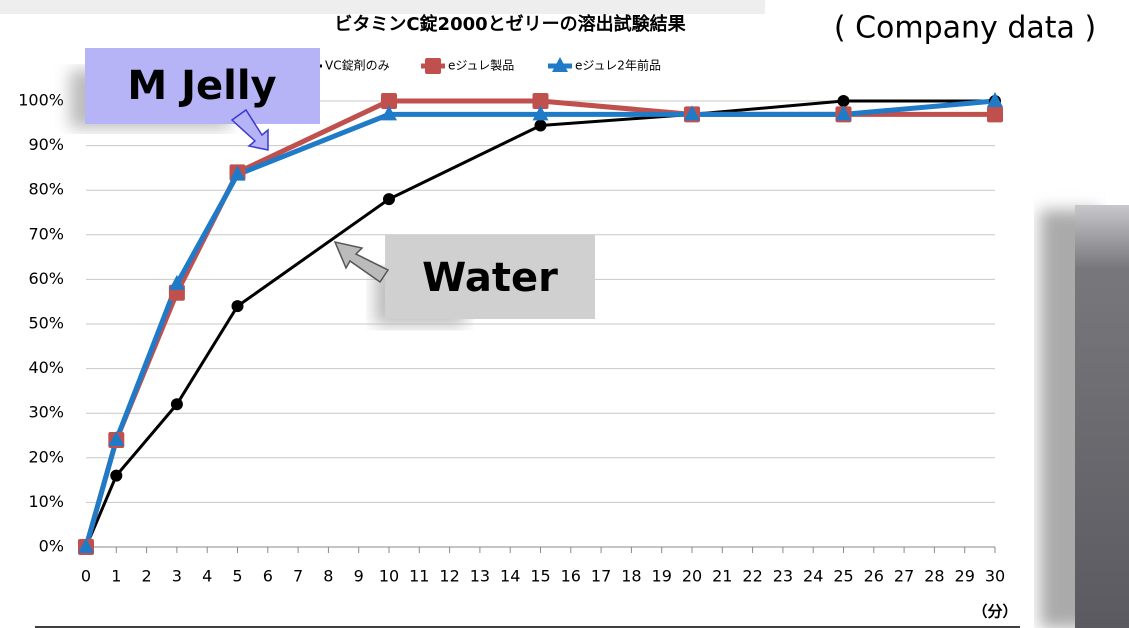 This screenshot has width=1129, height=628. Describe the element at coordinates (46, 189) in the screenshot. I see `y-tick-label: 80%` at that location.